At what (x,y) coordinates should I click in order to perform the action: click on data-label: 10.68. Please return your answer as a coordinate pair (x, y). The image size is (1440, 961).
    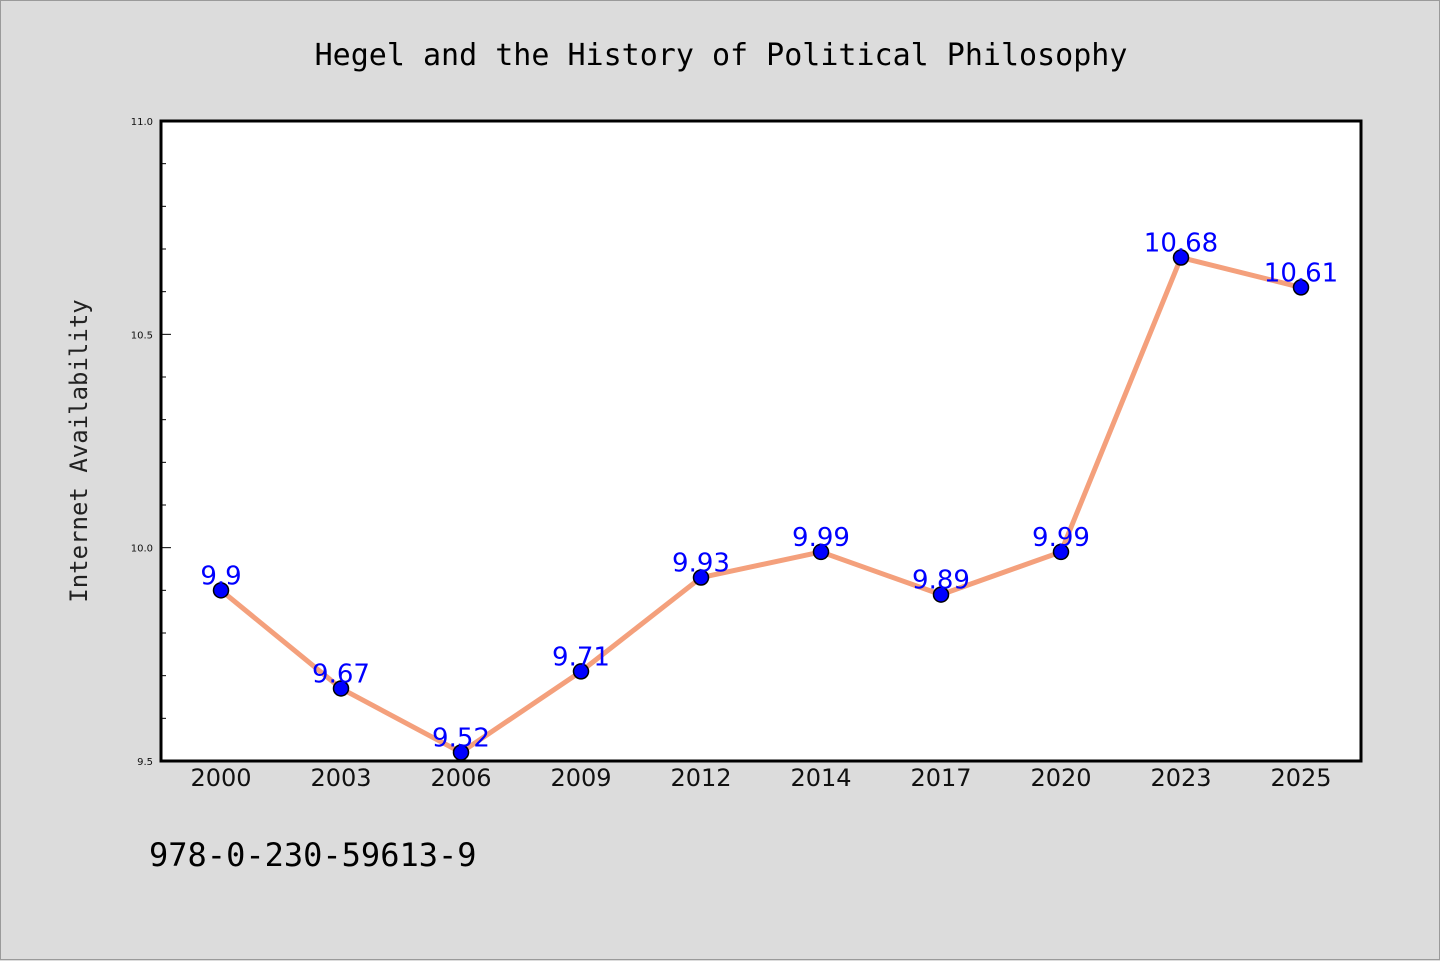
    Looking at the image, I should click on (1181, 244).